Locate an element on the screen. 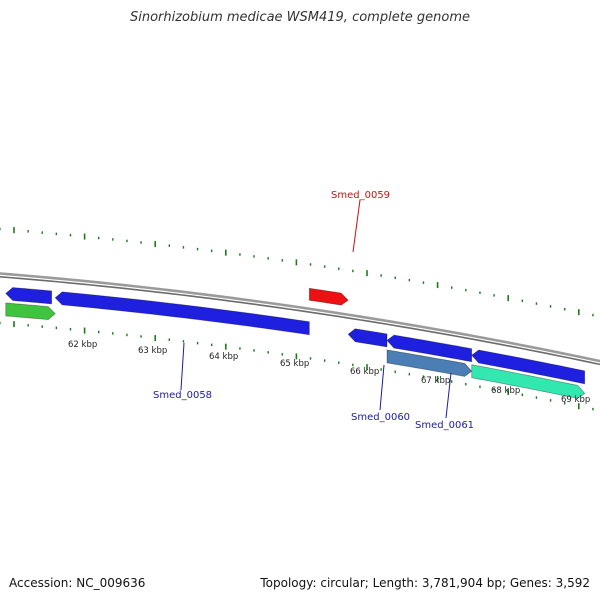 This screenshot has height=600, width=600. inner-tick-track is located at coordinates (297, 366).